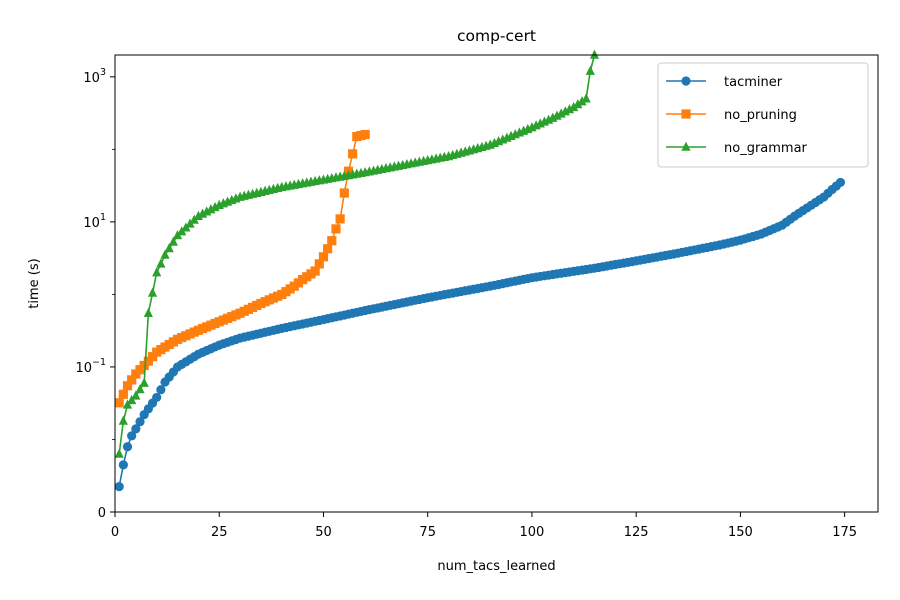 The image size is (900, 600). Describe the element at coordinates (636, 532) in the screenshot. I see `x-tick-label: 125` at that location.